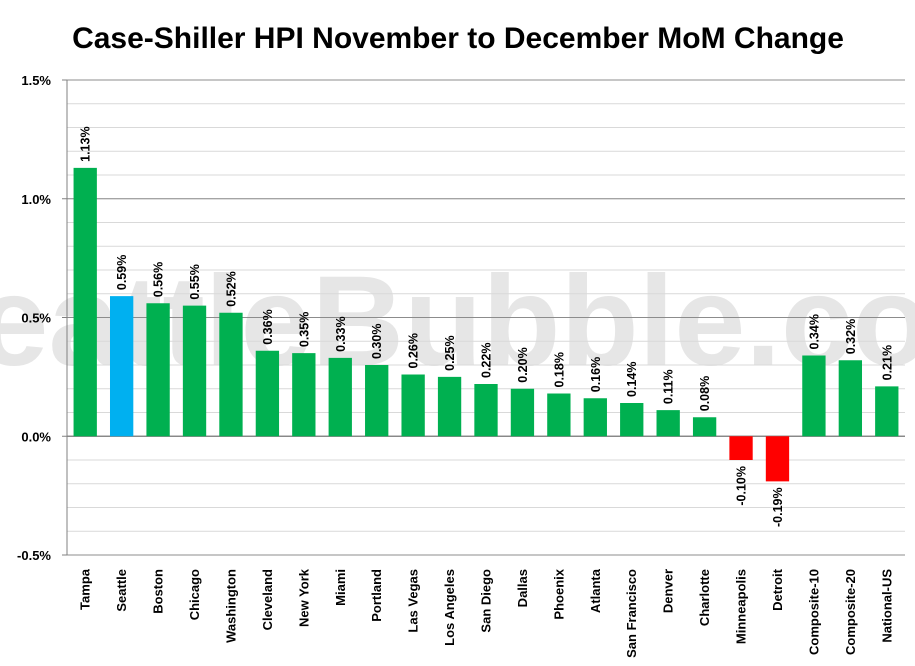 Image resolution: width=915 pixels, height=666 pixels. What do you see at coordinates (267, 599) in the screenshot?
I see `x-tick-label: Cleveland` at bounding box center [267, 599].